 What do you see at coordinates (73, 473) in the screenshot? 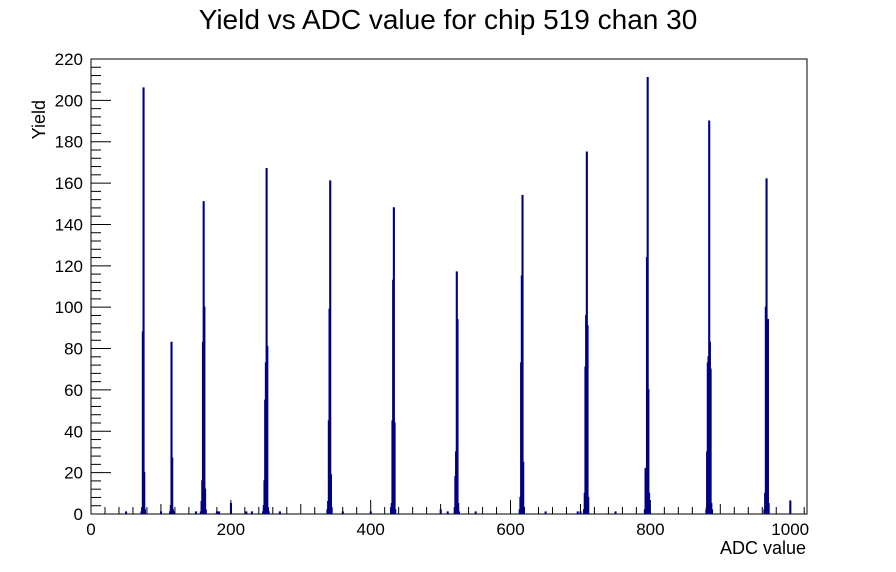
I see `y-tick-label: 20` at bounding box center [73, 473].